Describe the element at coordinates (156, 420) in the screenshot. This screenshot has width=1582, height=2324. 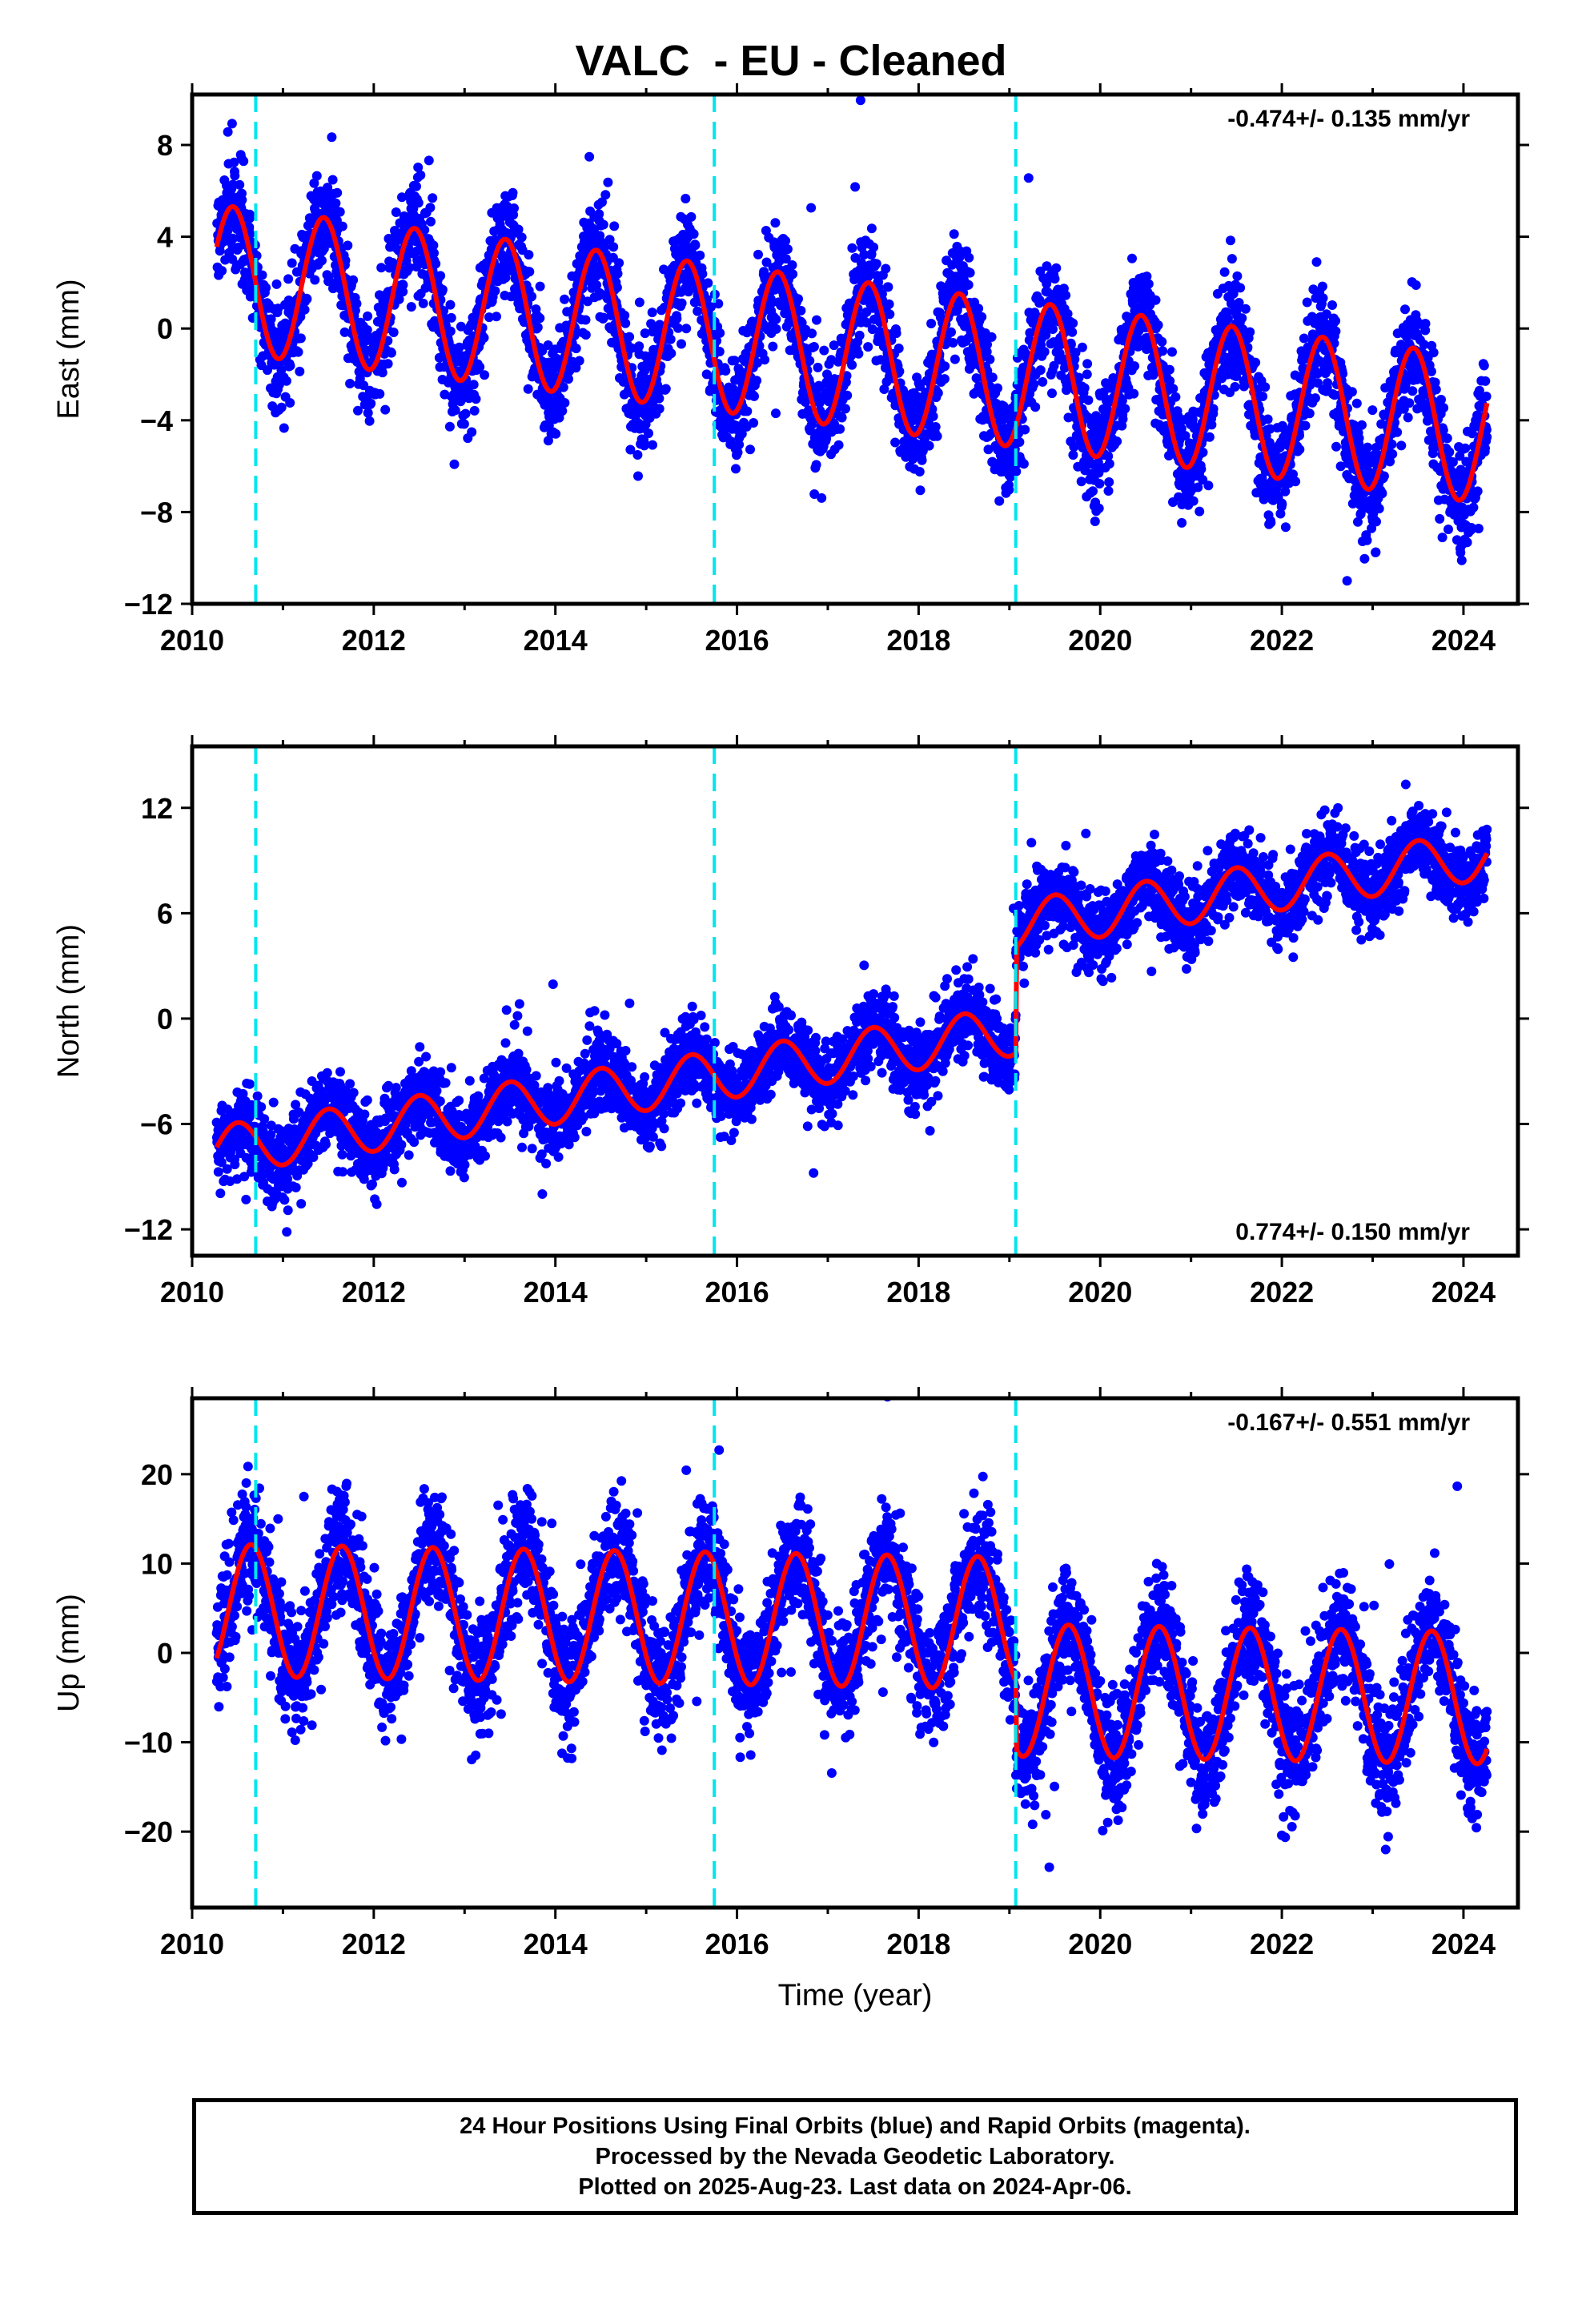
I see `y-tick-label: −4` at that location.